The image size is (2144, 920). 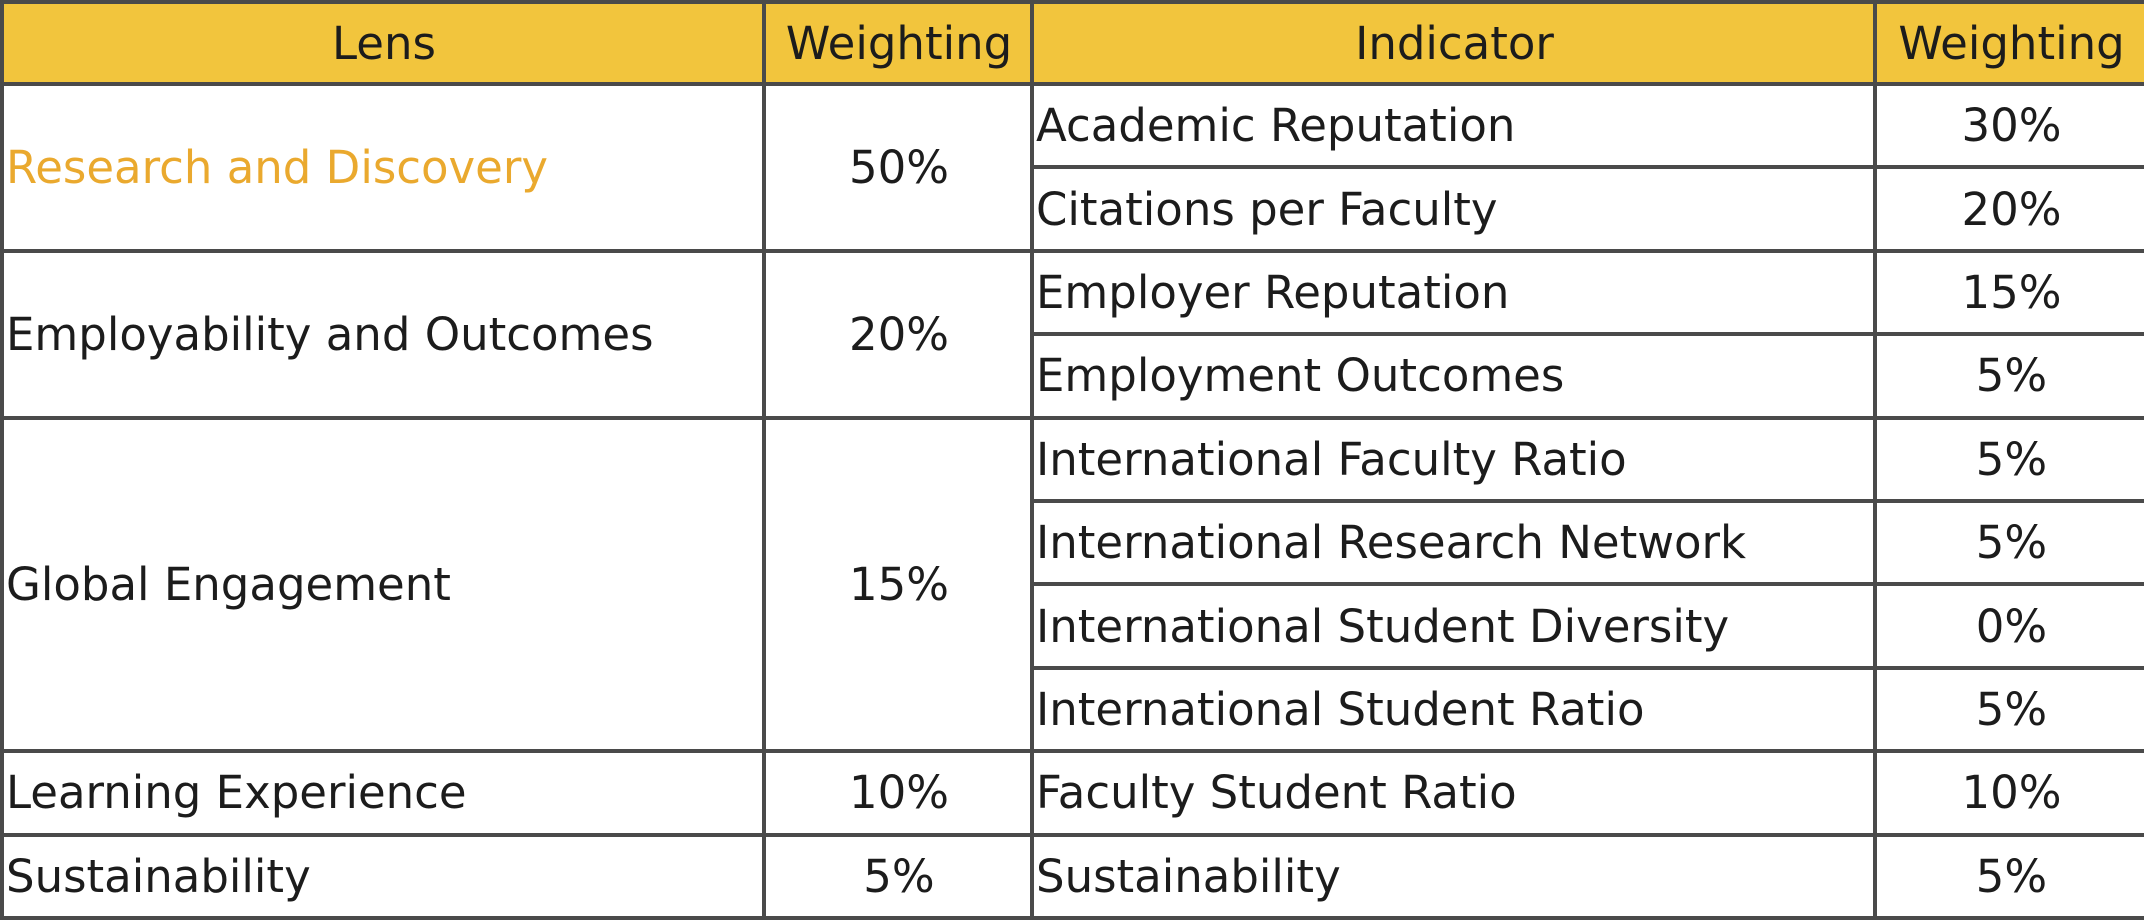 What do you see at coordinates (2008, 43) in the screenshot?
I see `indicator-weighting-column-header: Weighting` at bounding box center [2008, 43].